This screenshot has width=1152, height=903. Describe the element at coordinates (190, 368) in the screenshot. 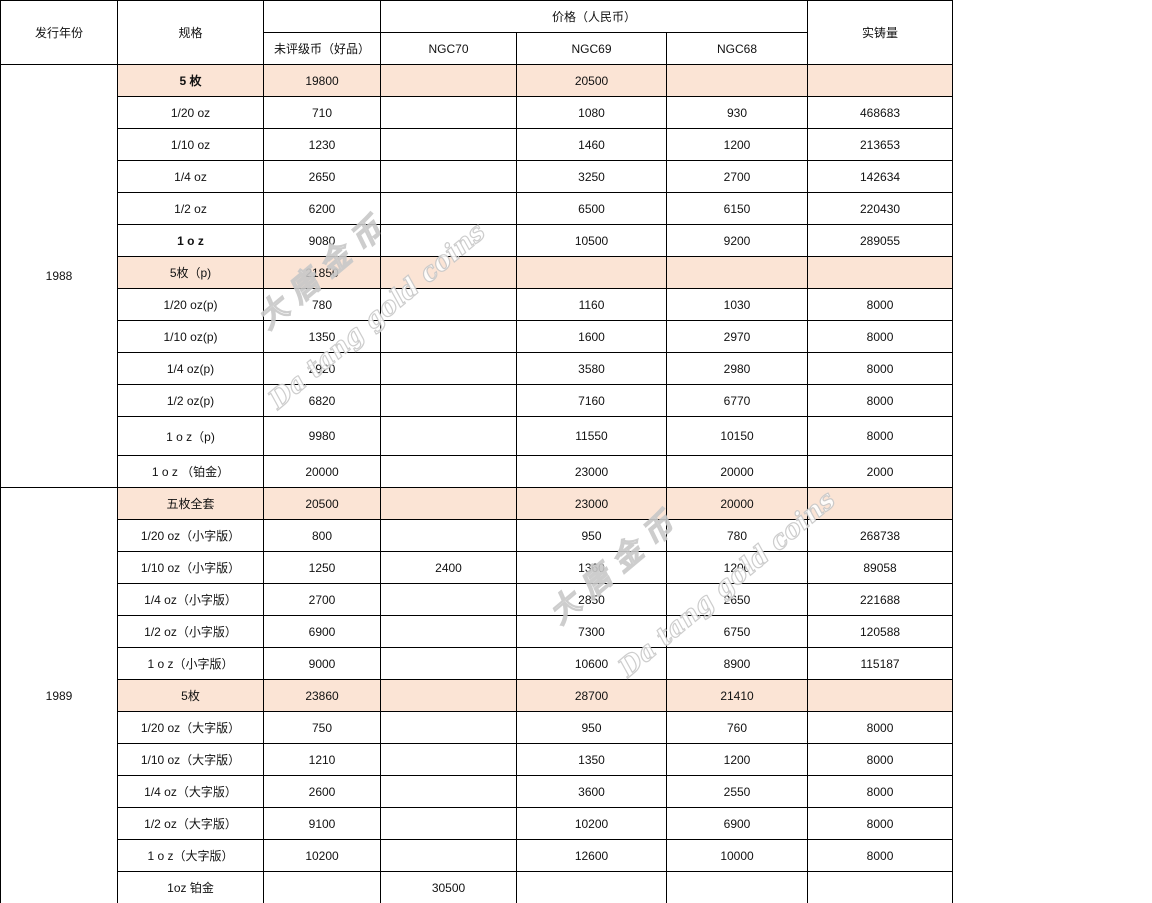

I see `spec-cell: 1/4 oz(p)` at that location.